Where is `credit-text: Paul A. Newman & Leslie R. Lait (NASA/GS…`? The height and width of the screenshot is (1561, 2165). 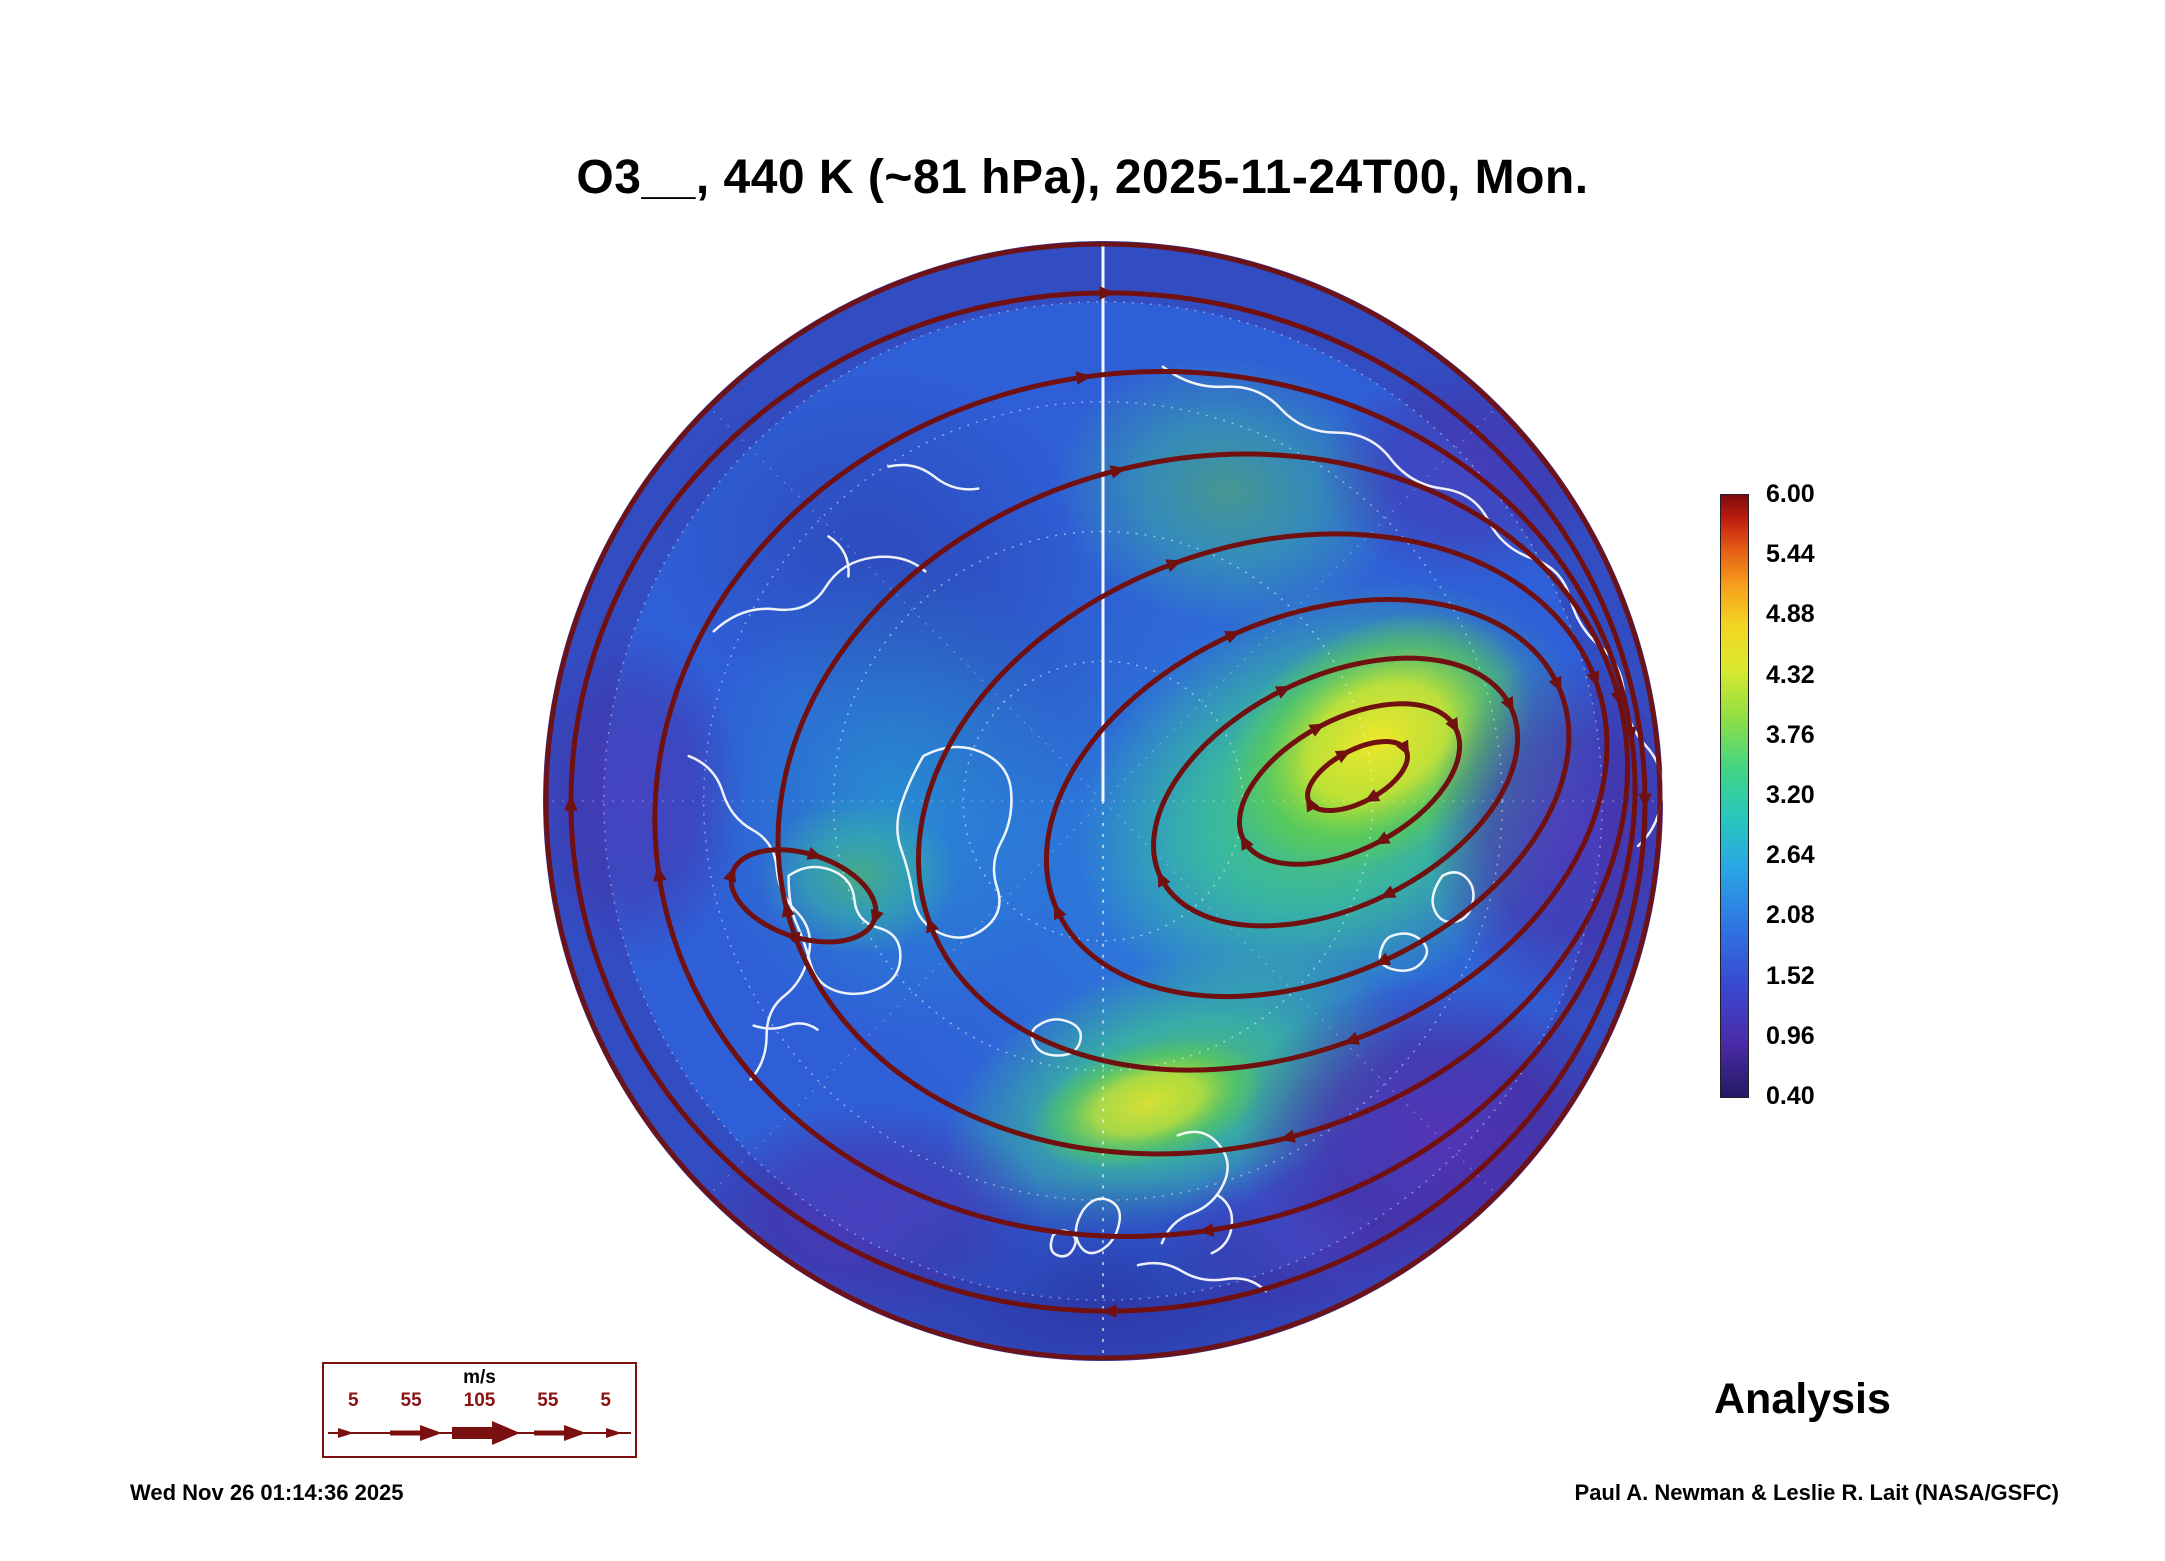 credit-text: Paul A. Newman & Leslie R. Lait (NASA/GS… is located at coordinates (1816, 1492).